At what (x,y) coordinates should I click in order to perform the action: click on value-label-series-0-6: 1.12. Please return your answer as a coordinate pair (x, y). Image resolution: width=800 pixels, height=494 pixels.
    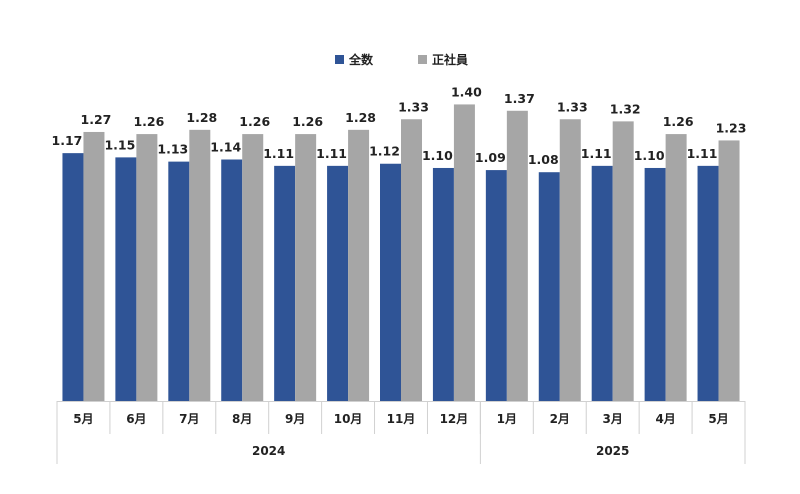
    Looking at the image, I should click on (384, 151).